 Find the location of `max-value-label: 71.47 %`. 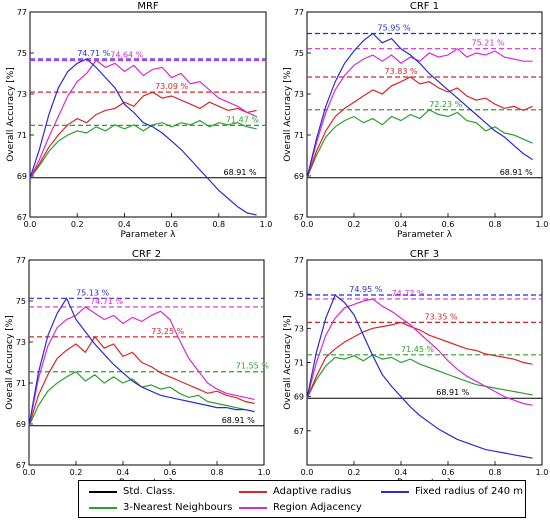

max-value-label: 71.47 % is located at coordinates (242, 119).